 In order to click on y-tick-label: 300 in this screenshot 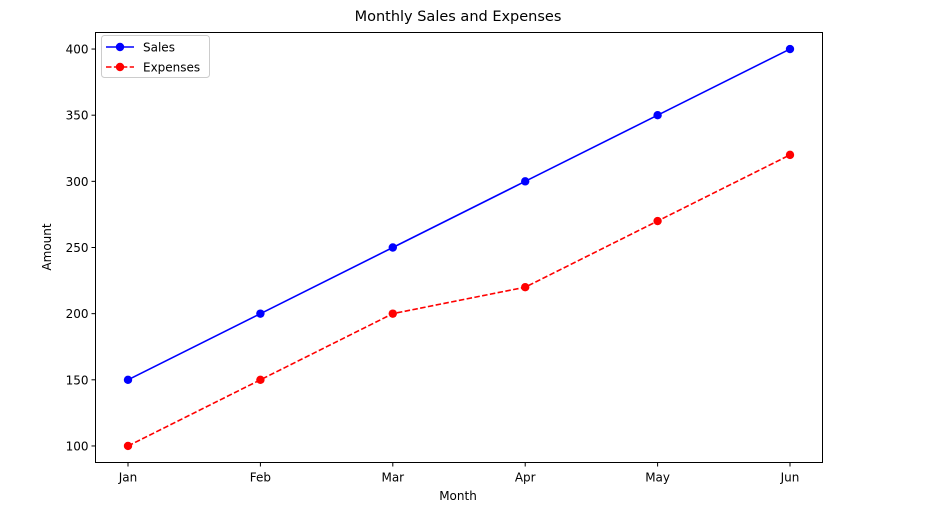, I will do `click(77, 182)`.